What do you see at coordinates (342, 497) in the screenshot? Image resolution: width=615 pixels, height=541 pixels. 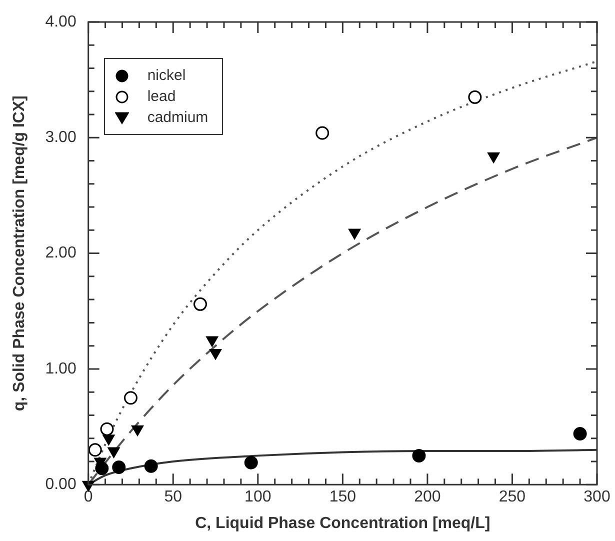 I see `x-tick-label: 150` at bounding box center [342, 497].